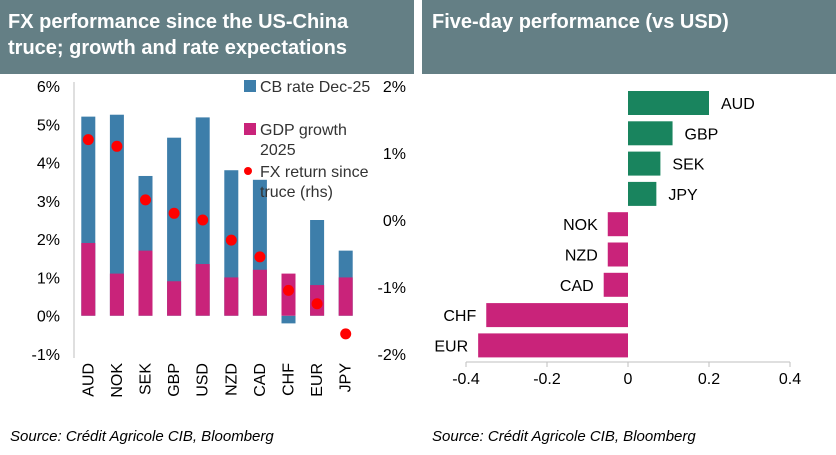  What do you see at coordinates (392, 288) in the screenshot?
I see `right-y-tick-label: -1%` at bounding box center [392, 288].